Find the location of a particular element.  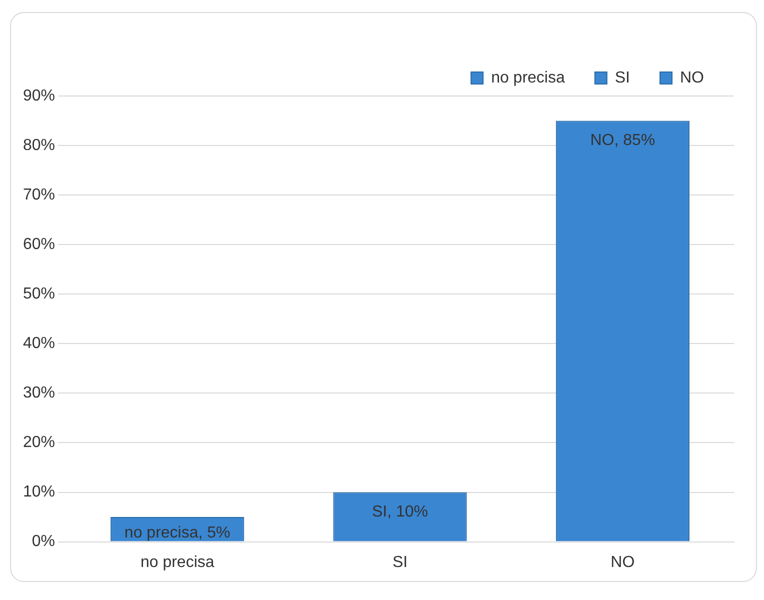

x-tick-label: no precisa is located at coordinates (177, 562).